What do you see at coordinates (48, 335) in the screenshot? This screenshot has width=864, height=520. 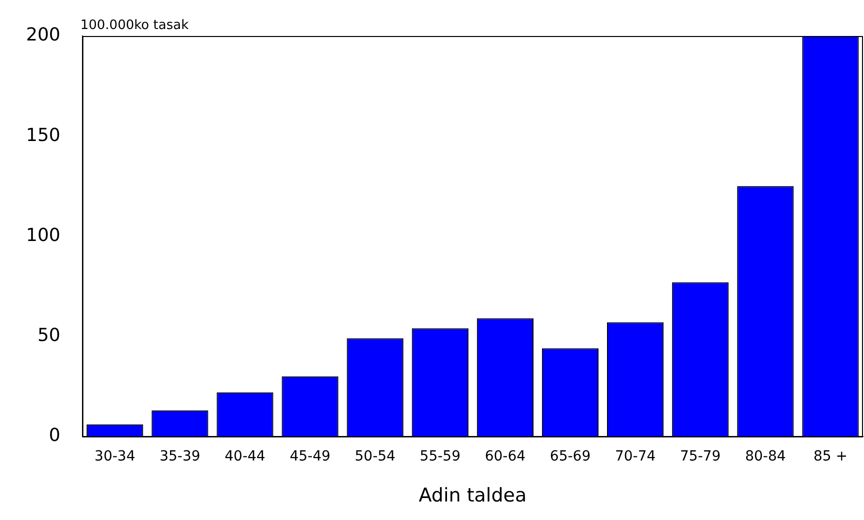 I see `y-tick-label: 50` at bounding box center [48, 335].